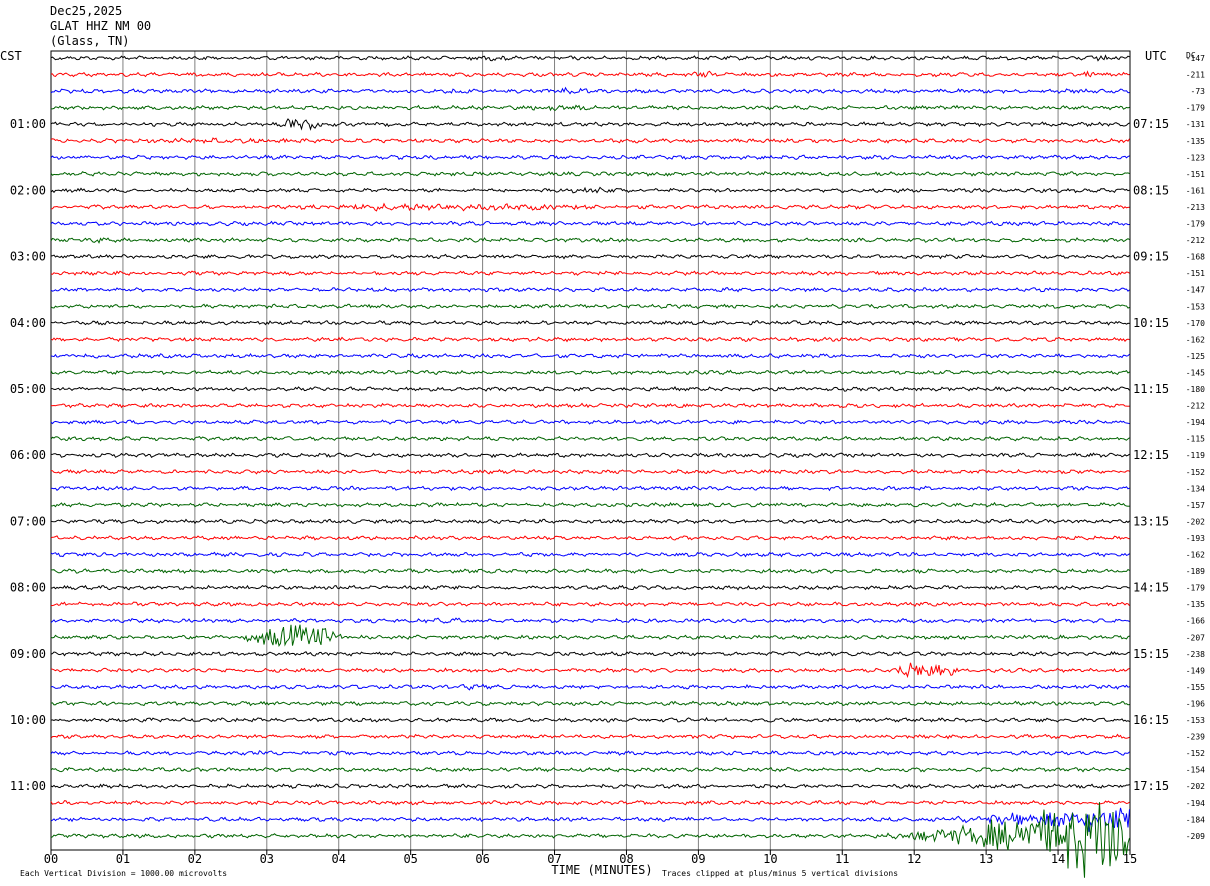 This screenshot has height=886, width=1210. I want to click on dc-offset-label: -155, so click(1195, 687).